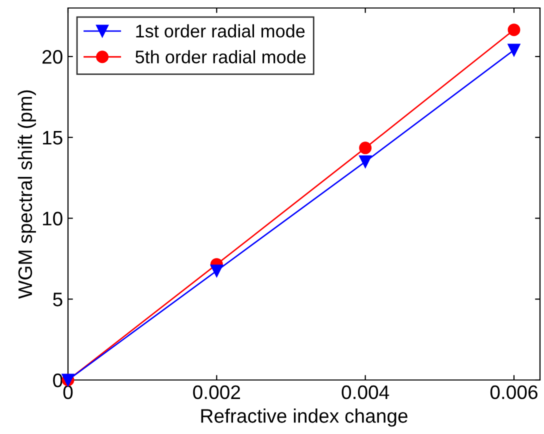  What do you see at coordinates (366, 392) in the screenshot?
I see `x-tick-label: 0.004` at bounding box center [366, 392].